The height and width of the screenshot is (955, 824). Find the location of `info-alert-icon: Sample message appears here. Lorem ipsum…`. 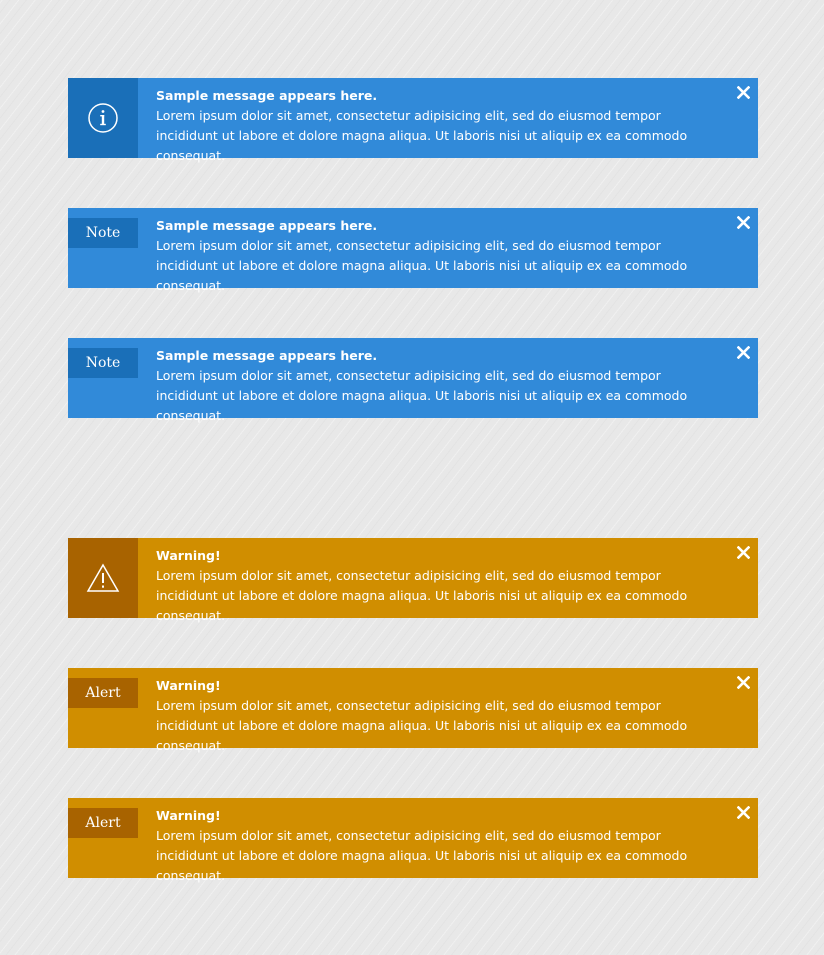

info-alert-icon: Sample message appears here. Lorem ipsum… is located at coordinates (413, 120).